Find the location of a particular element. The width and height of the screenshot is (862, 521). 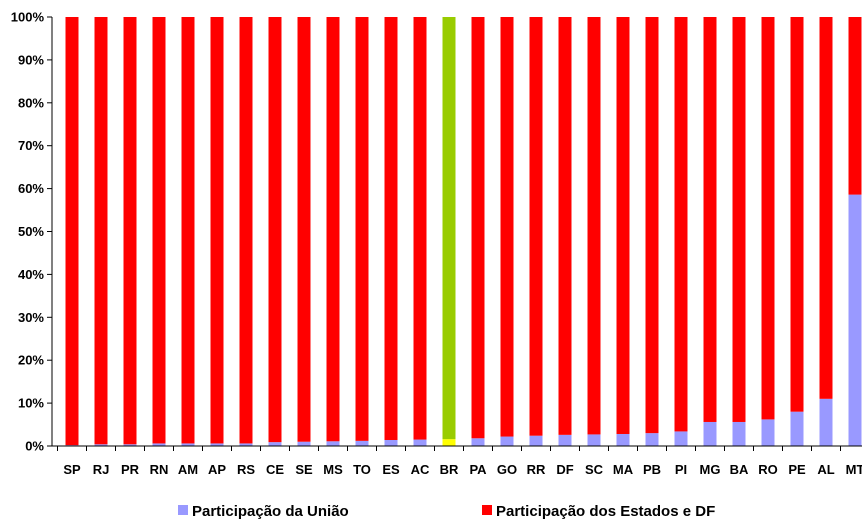

bar-estados-ms is located at coordinates (333, 229).